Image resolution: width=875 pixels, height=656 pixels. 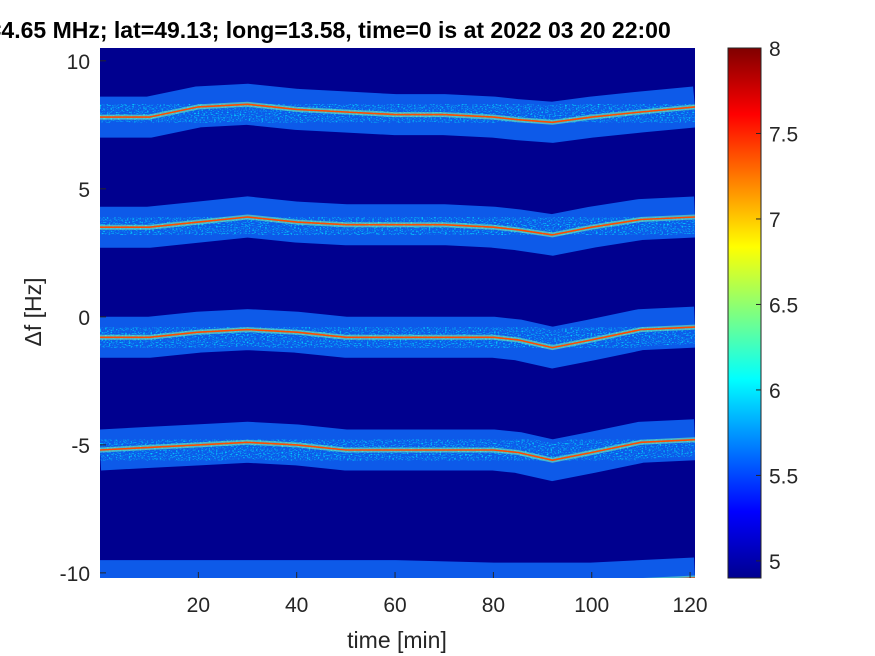 I want to click on y-axis-label: Δf [Hz], so click(x=33, y=311).